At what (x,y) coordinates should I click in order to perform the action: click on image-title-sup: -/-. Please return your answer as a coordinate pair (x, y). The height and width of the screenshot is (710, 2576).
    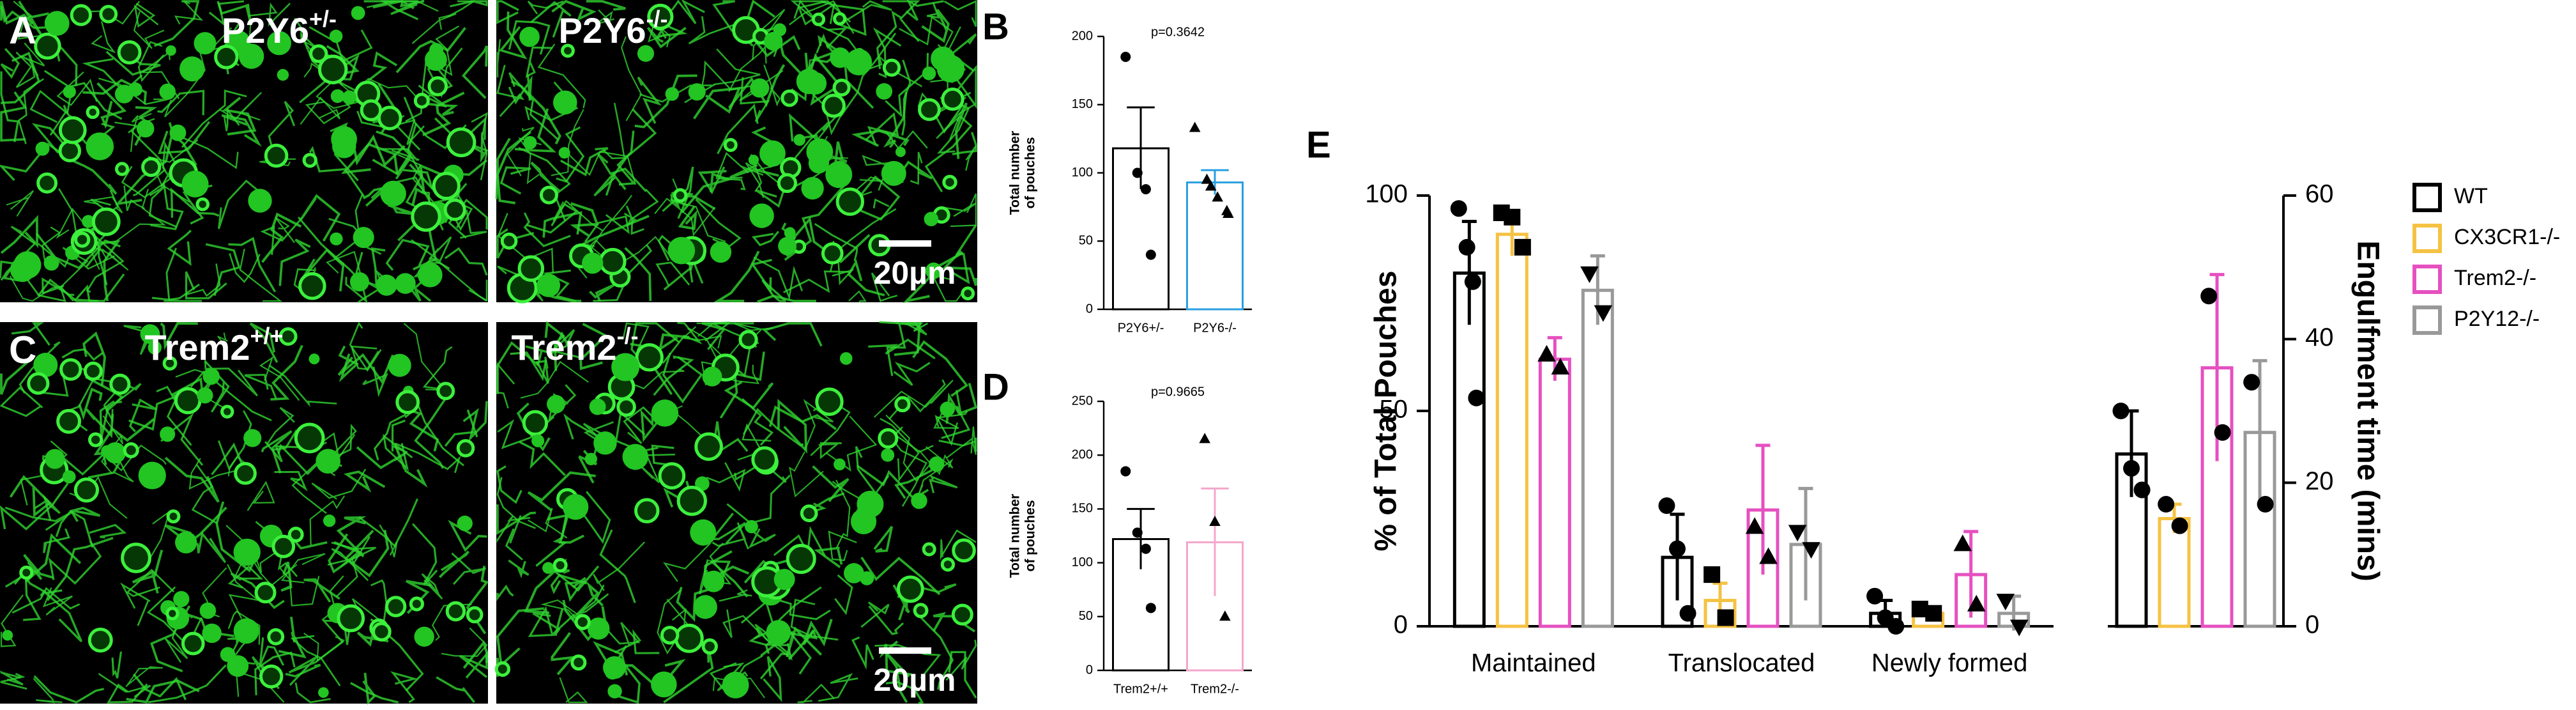
    Looking at the image, I should click on (628, 336).